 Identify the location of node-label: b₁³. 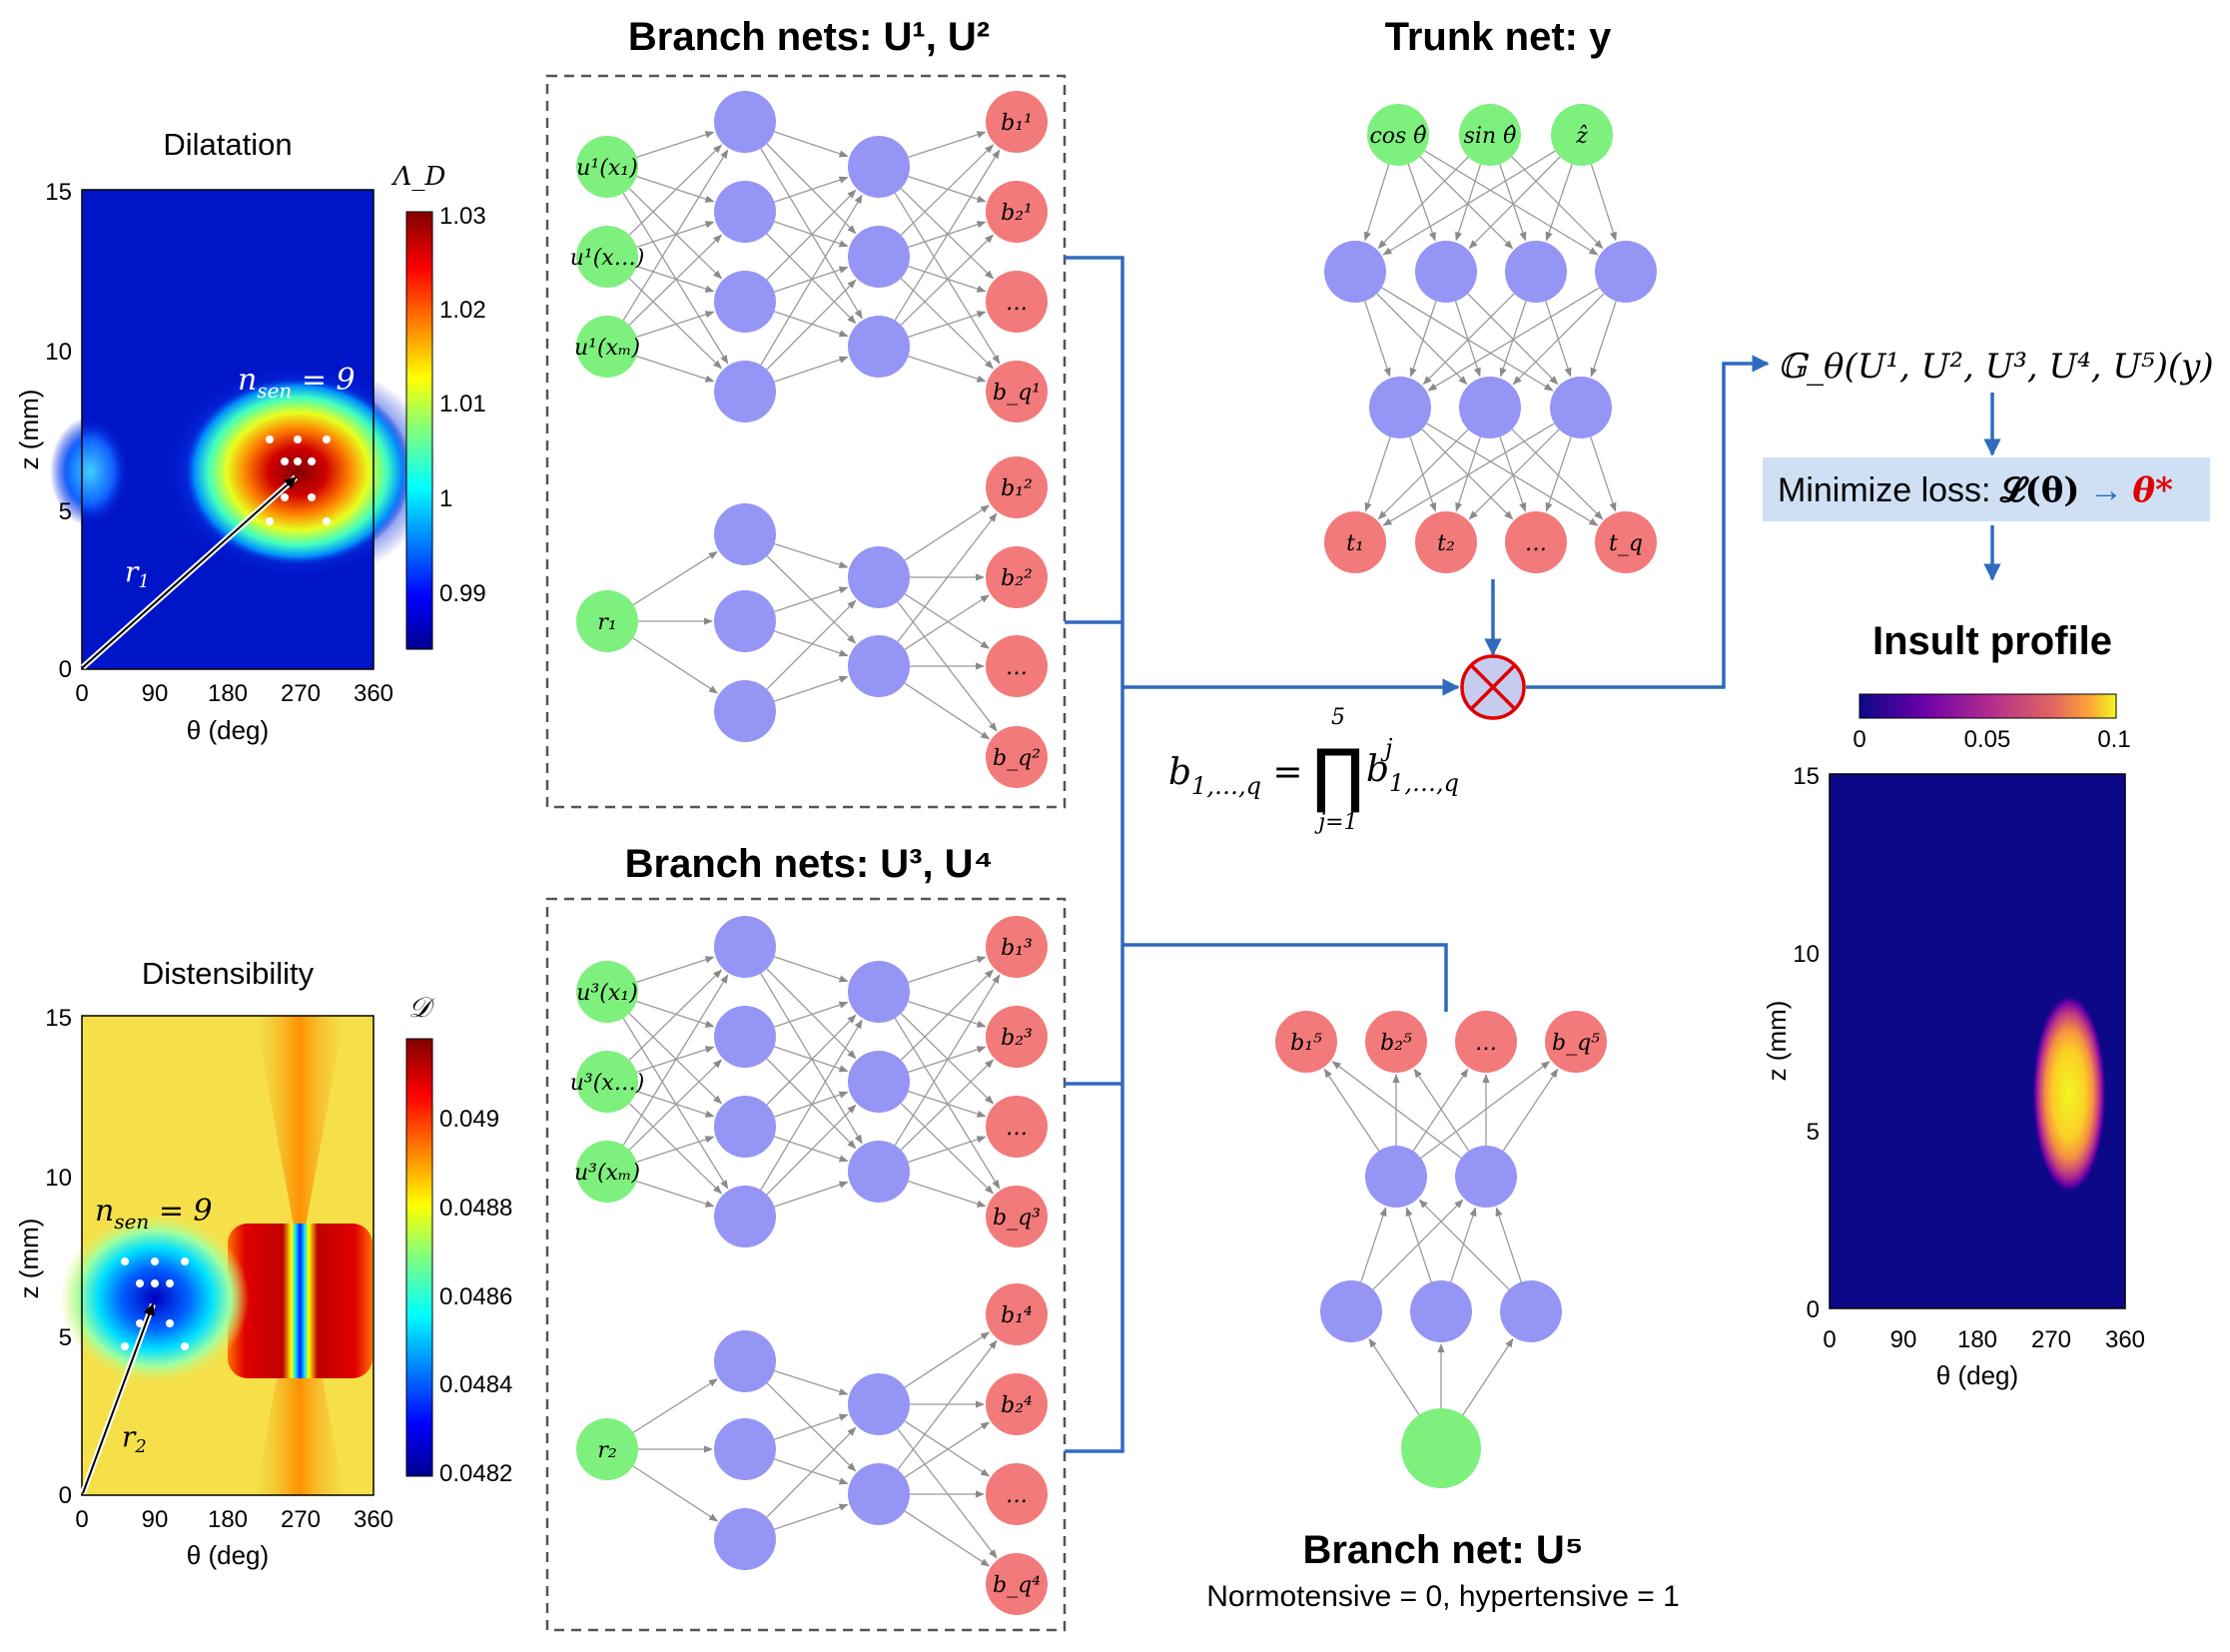
(1017, 948).